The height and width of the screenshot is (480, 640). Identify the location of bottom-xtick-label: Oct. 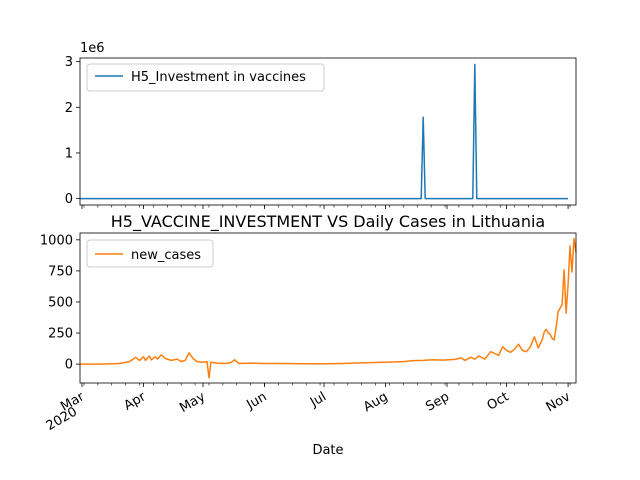
(498, 401).